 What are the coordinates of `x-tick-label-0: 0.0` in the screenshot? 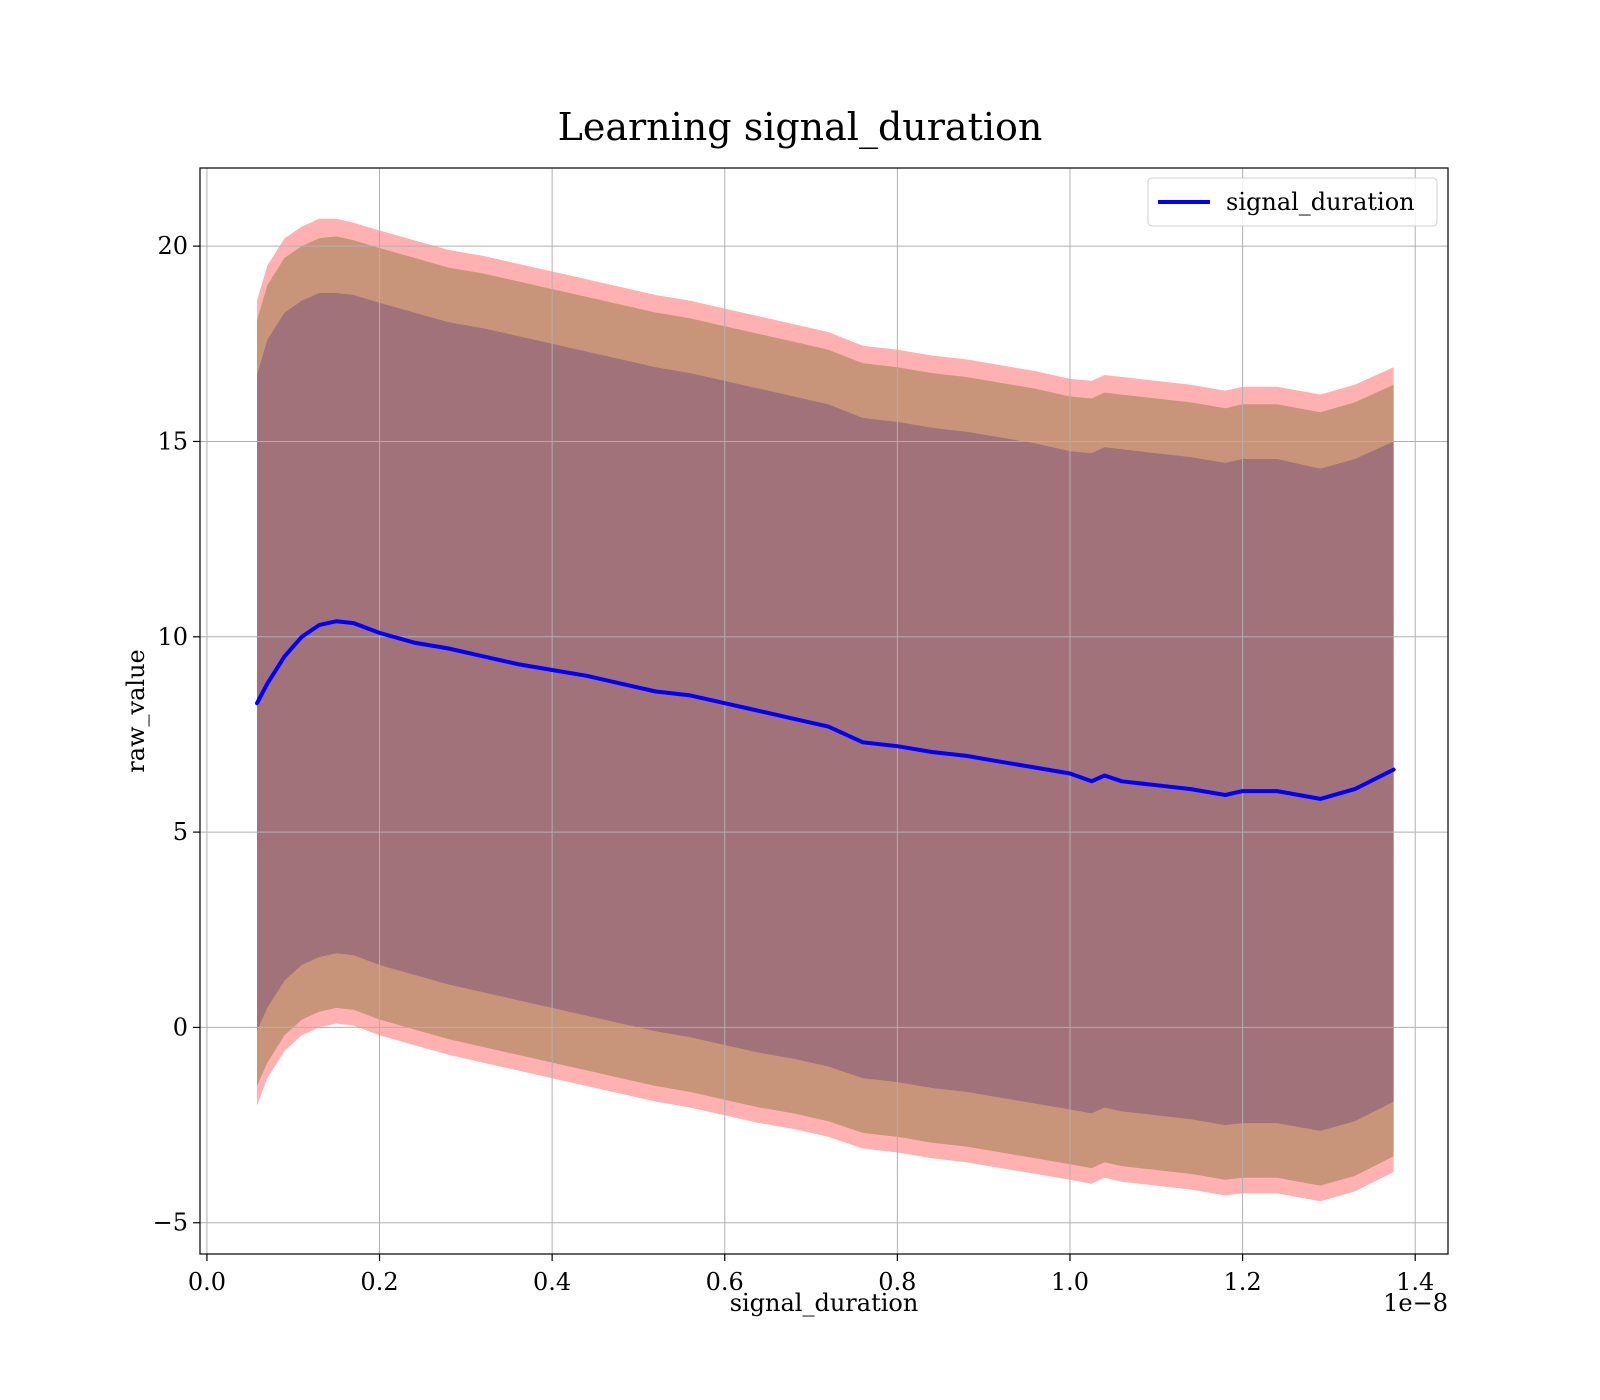 It's located at (207, 1282).